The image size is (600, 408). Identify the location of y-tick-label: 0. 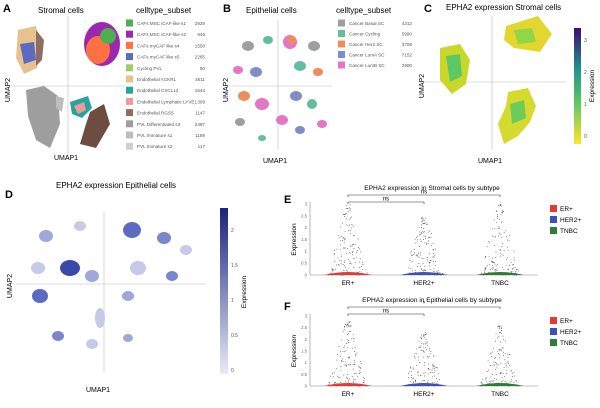
(306, 386).